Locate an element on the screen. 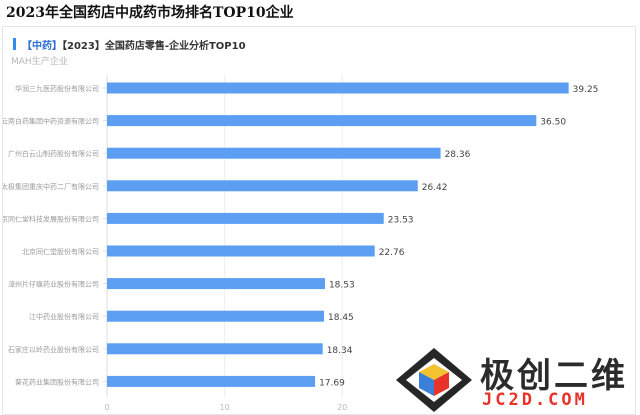 The height and width of the screenshot is (415, 640). data-label: 18.45 is located at coordinates (341, 318).